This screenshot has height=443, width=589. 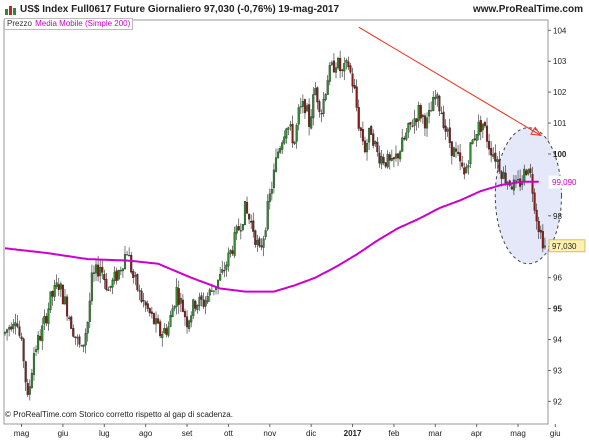 I want to click on y-tick-label: 95, so click(x=557, y=309).